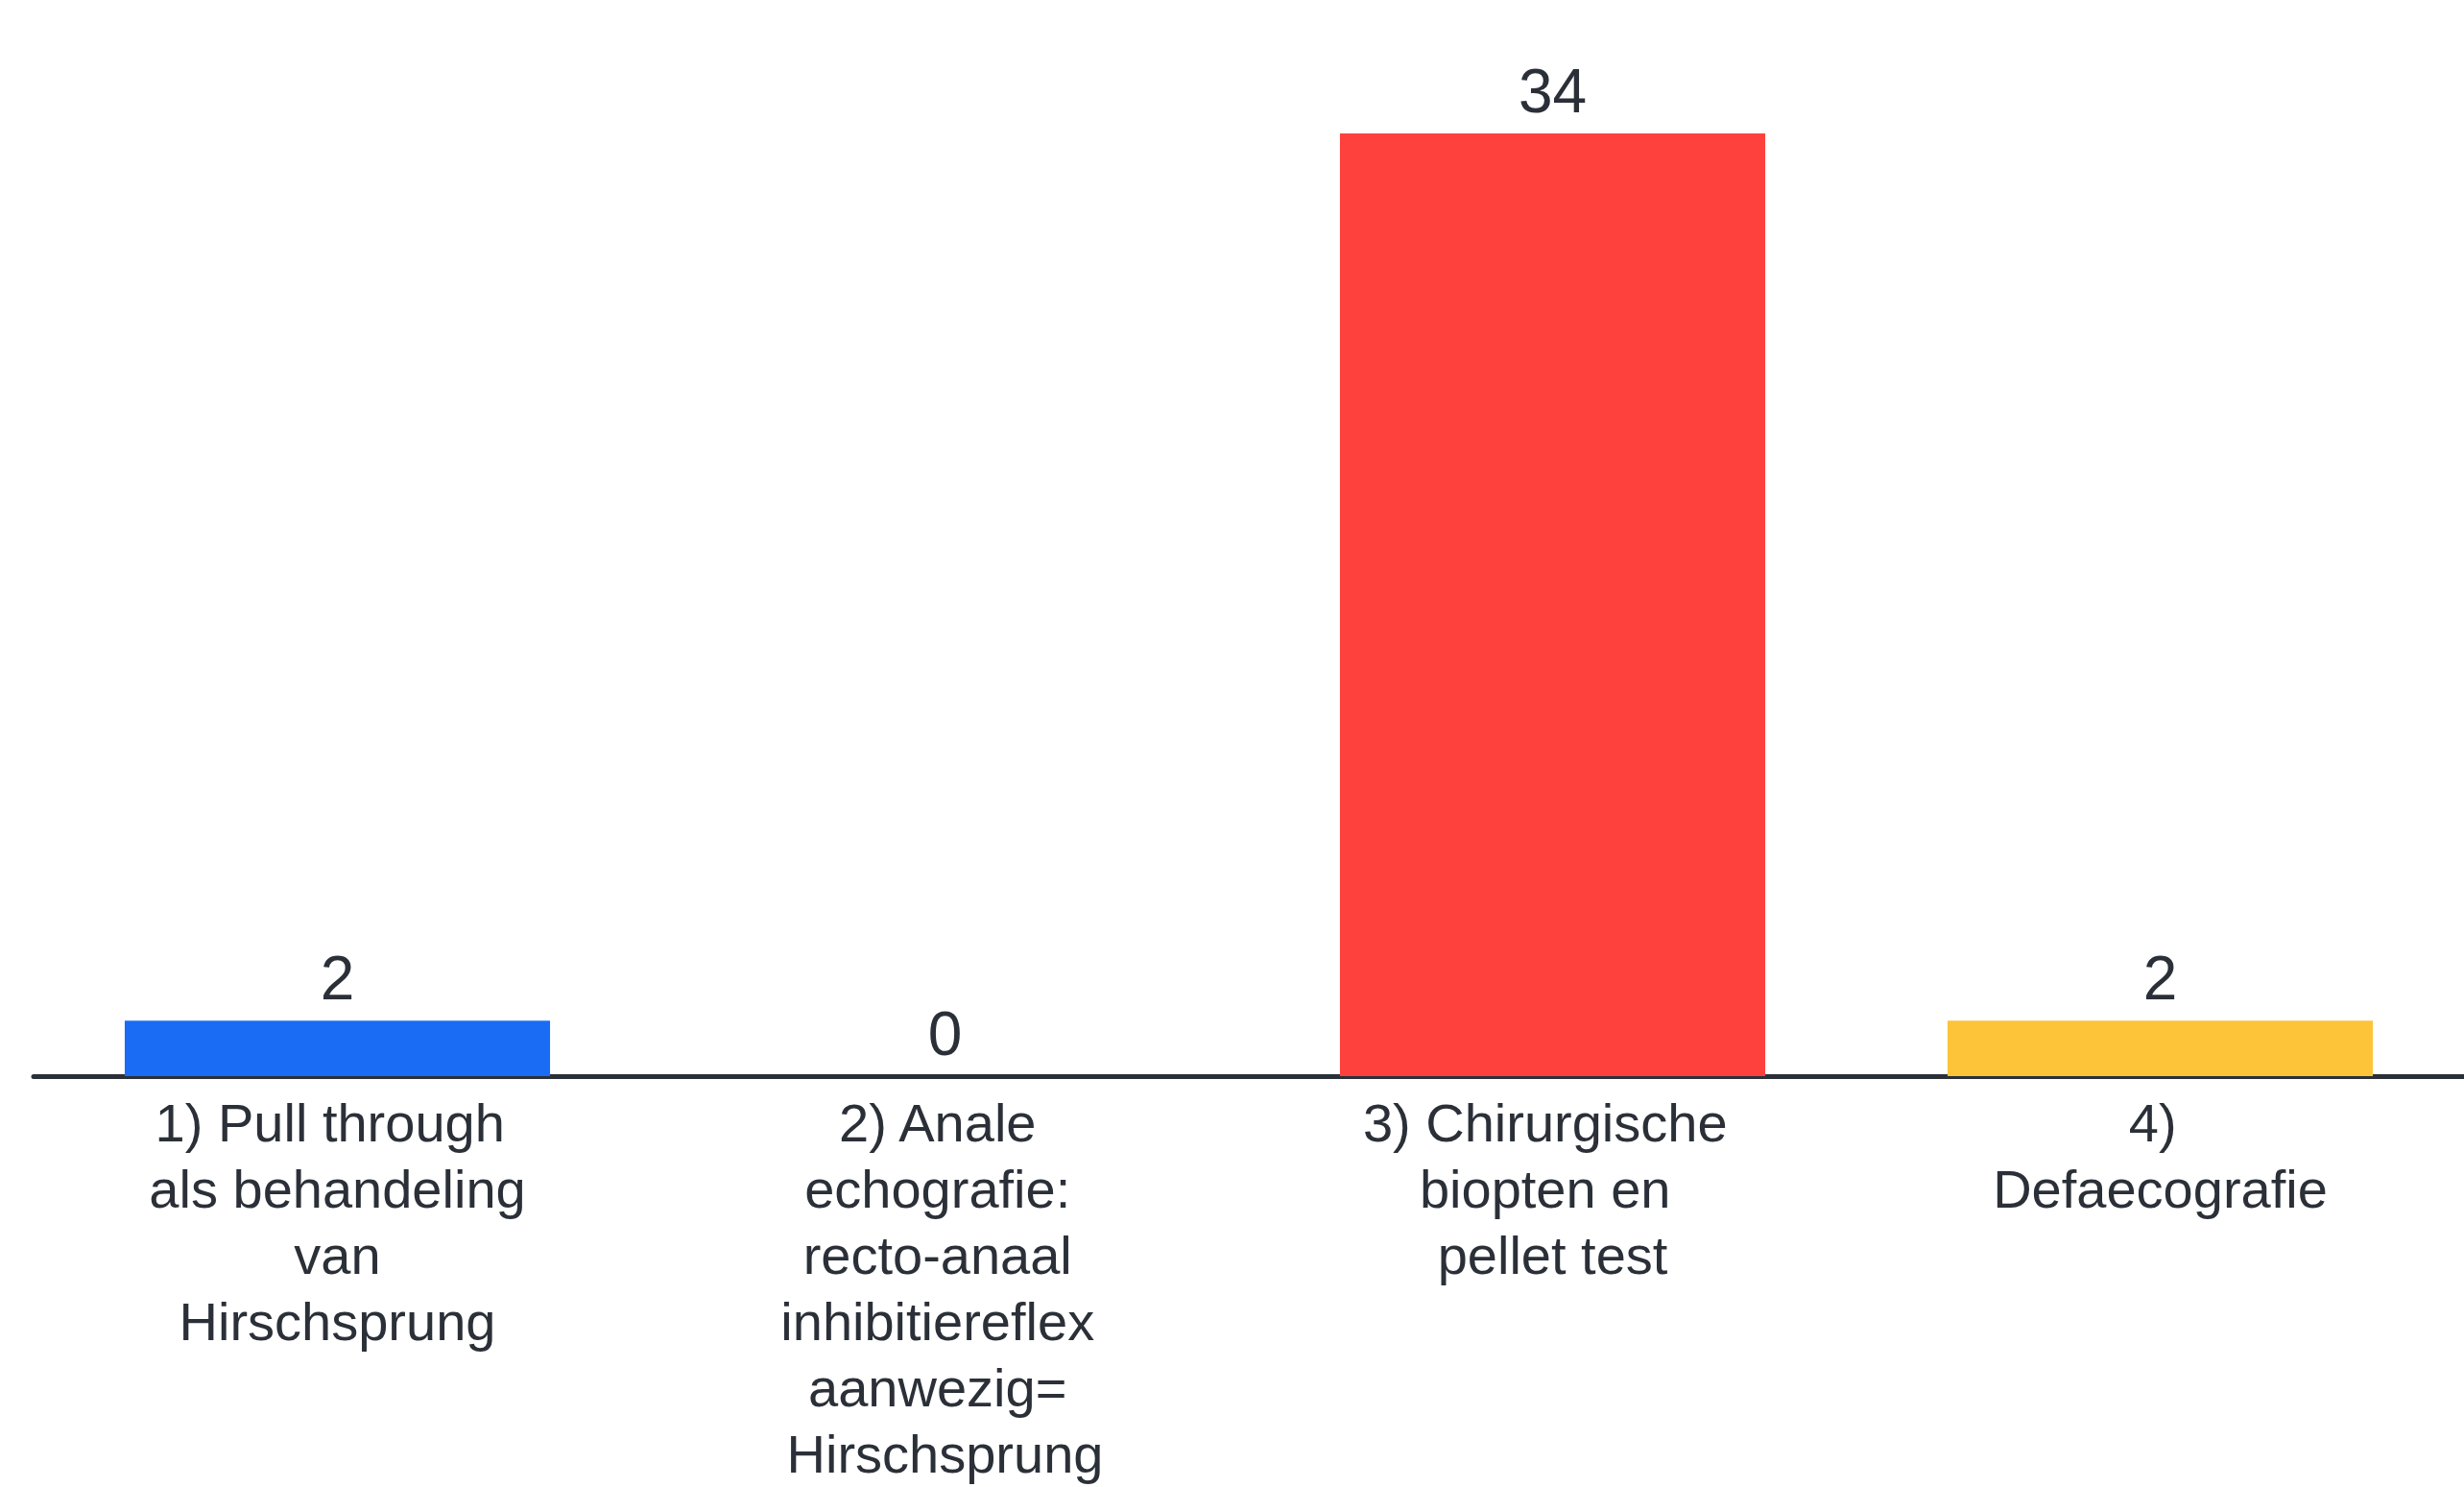 This screenshot has height=1487, width=2464. What do you see at coordinates (945, 1033) in the screenshot?
I see `data-label: 0` at bounding box center [945, 1033].